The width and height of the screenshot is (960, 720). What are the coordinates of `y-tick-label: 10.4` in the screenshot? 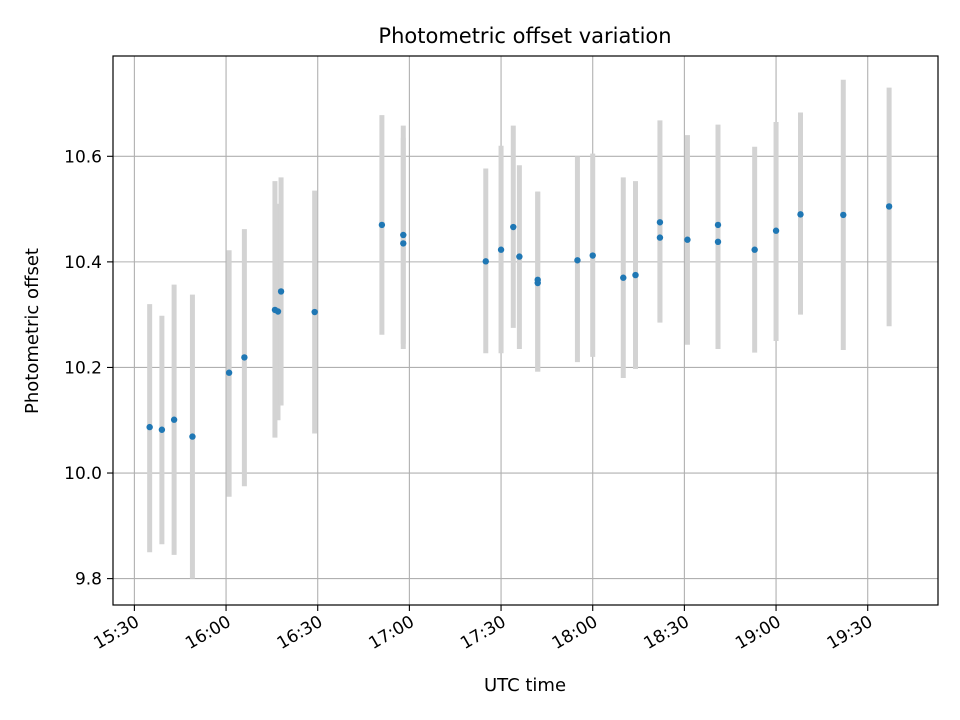 It's located at (83, 263).